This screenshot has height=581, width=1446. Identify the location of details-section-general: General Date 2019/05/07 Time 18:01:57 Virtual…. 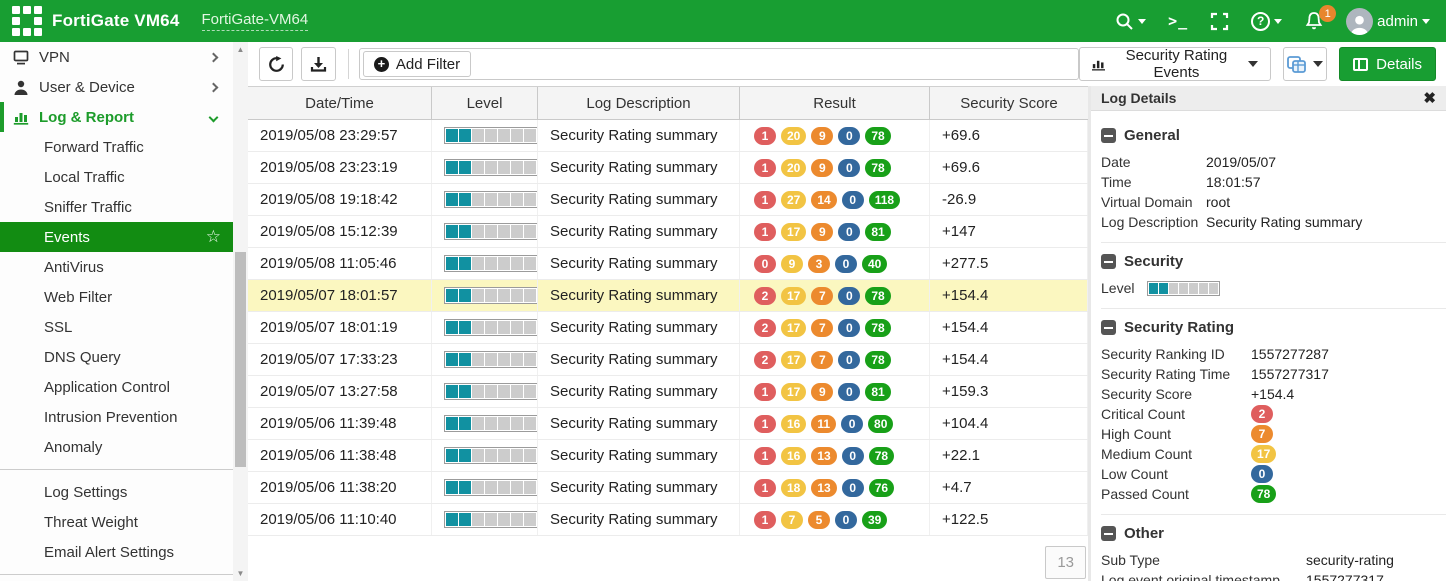
(1273, 180).